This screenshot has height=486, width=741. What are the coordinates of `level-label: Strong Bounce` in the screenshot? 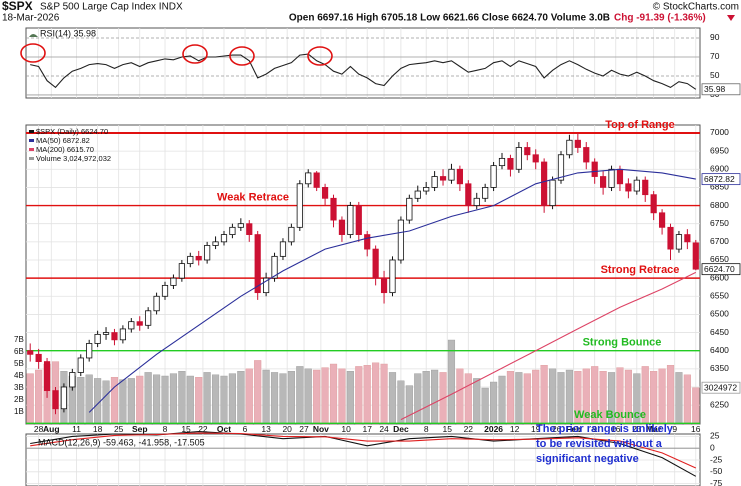 It's located at (622, 343).